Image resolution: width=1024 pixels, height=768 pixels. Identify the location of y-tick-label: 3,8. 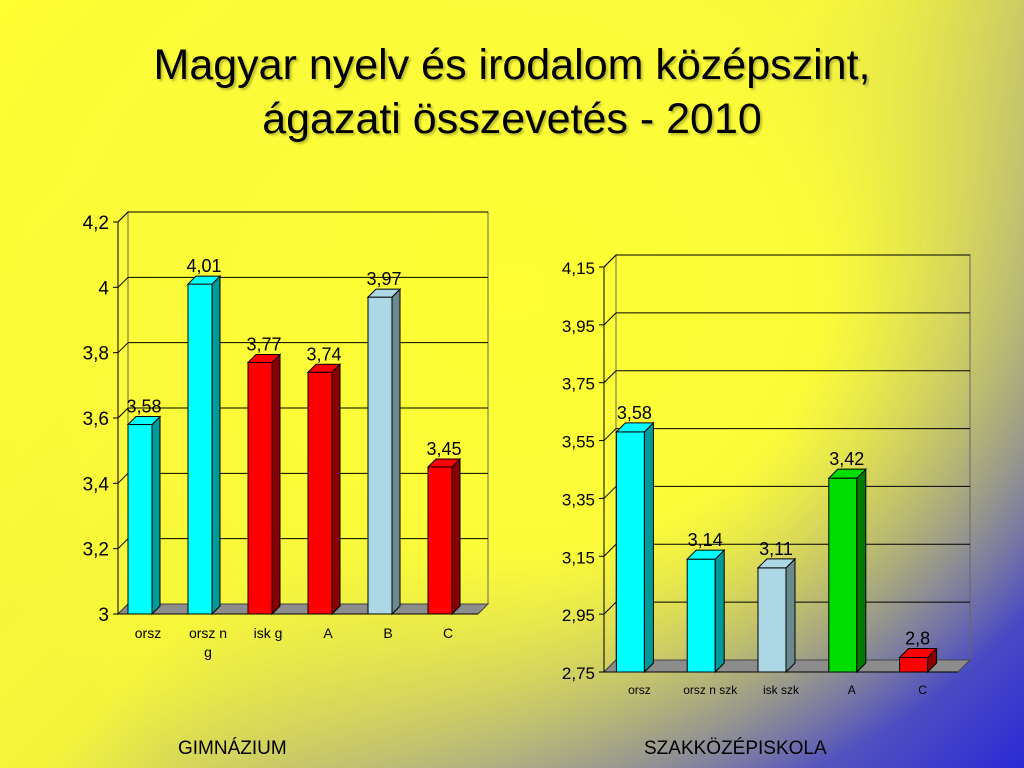
(96, 354).